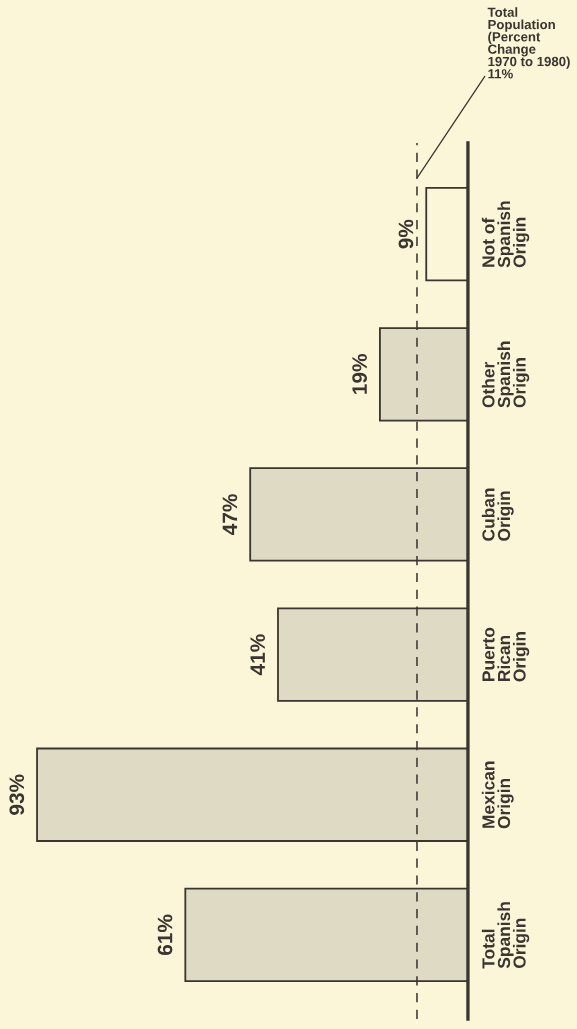 This screenshot has height=1029, width=577. Describe the element at coordinates (528, 43) in the screenshot. I see `ref-line-label: Total Population (Percent Change 1970 to 1980) 11%` at that location.